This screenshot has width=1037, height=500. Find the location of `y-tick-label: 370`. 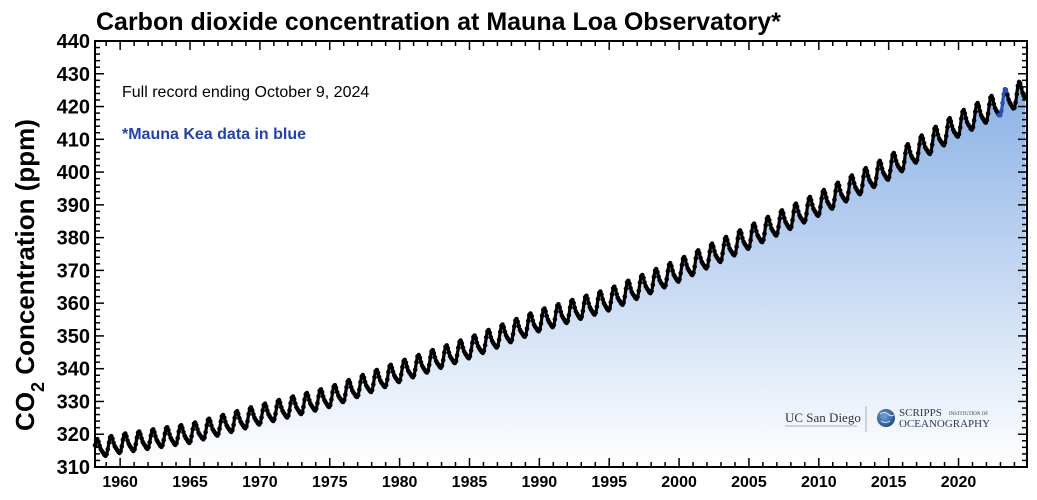

y-tick-label: 370 is located at coordinates (73, 271).